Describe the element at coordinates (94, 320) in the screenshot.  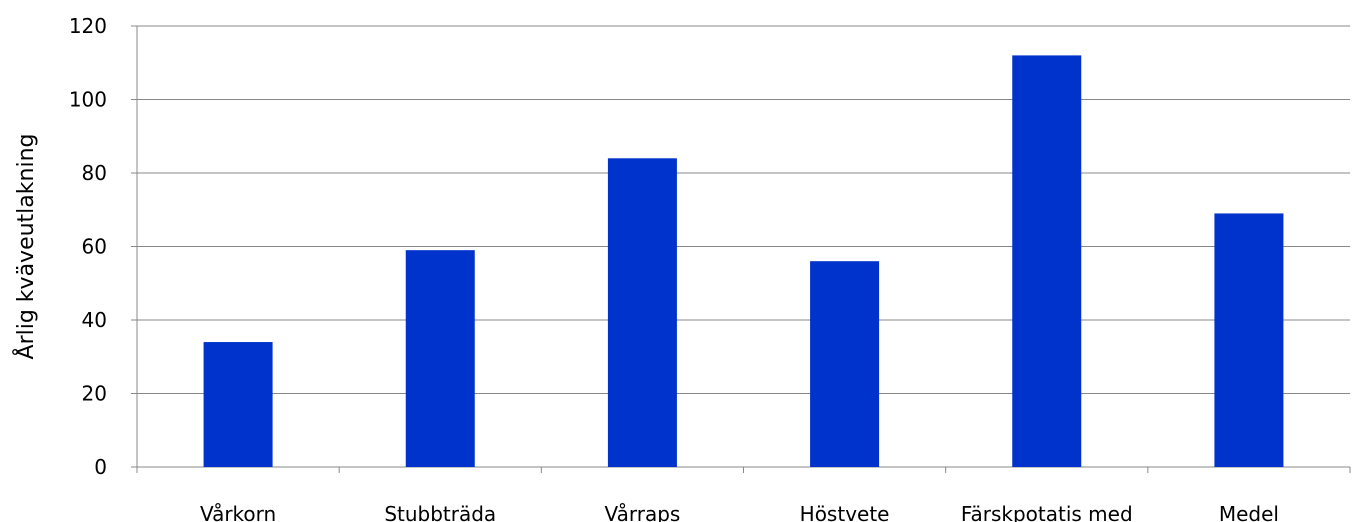
I see `y-tick-label: 40` at that location.